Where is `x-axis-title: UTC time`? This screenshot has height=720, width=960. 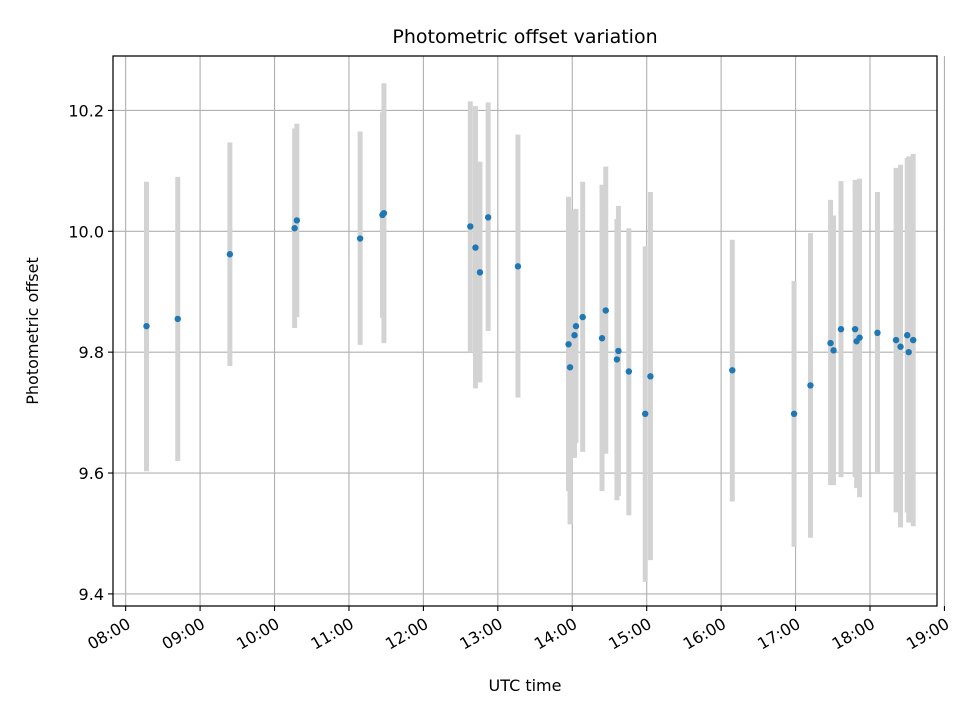
x-axis-title: UTC time is located at coordinates (525, 685).